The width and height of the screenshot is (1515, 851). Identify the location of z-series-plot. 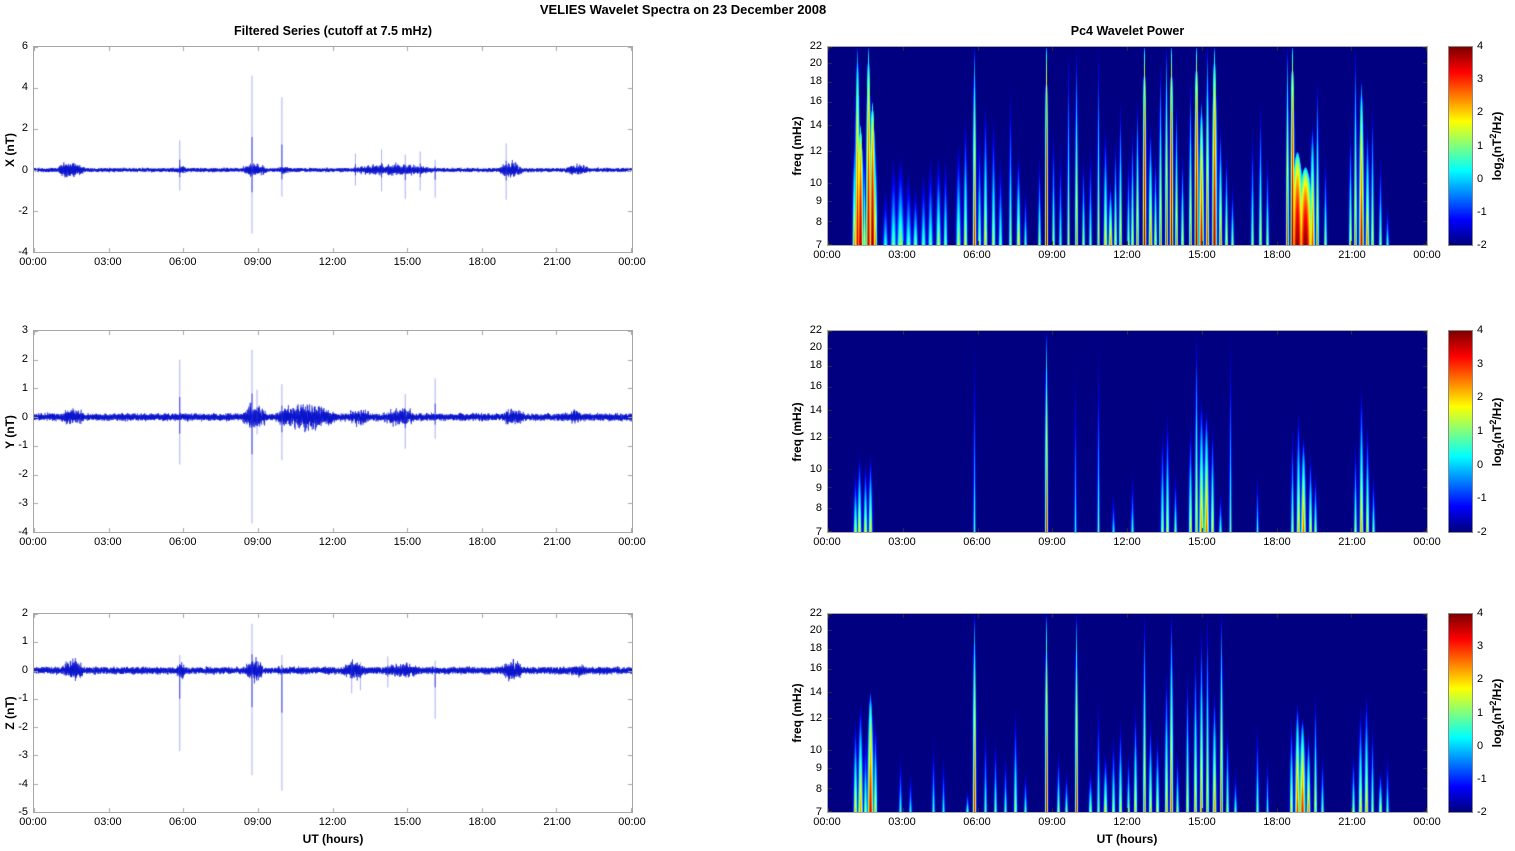
(333, 713).